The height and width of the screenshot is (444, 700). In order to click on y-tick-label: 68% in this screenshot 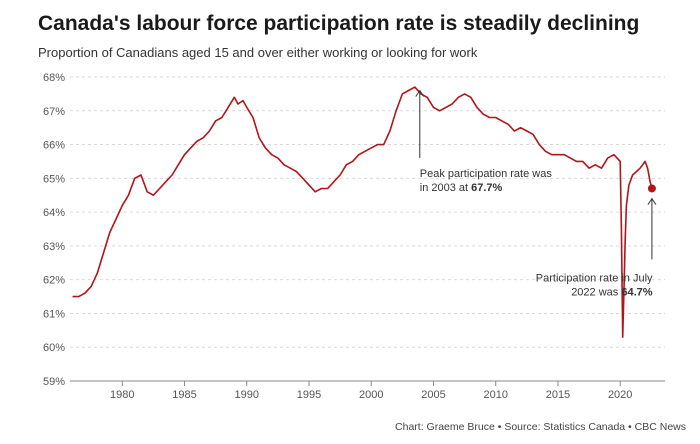, I will do `click(54, 78)`.